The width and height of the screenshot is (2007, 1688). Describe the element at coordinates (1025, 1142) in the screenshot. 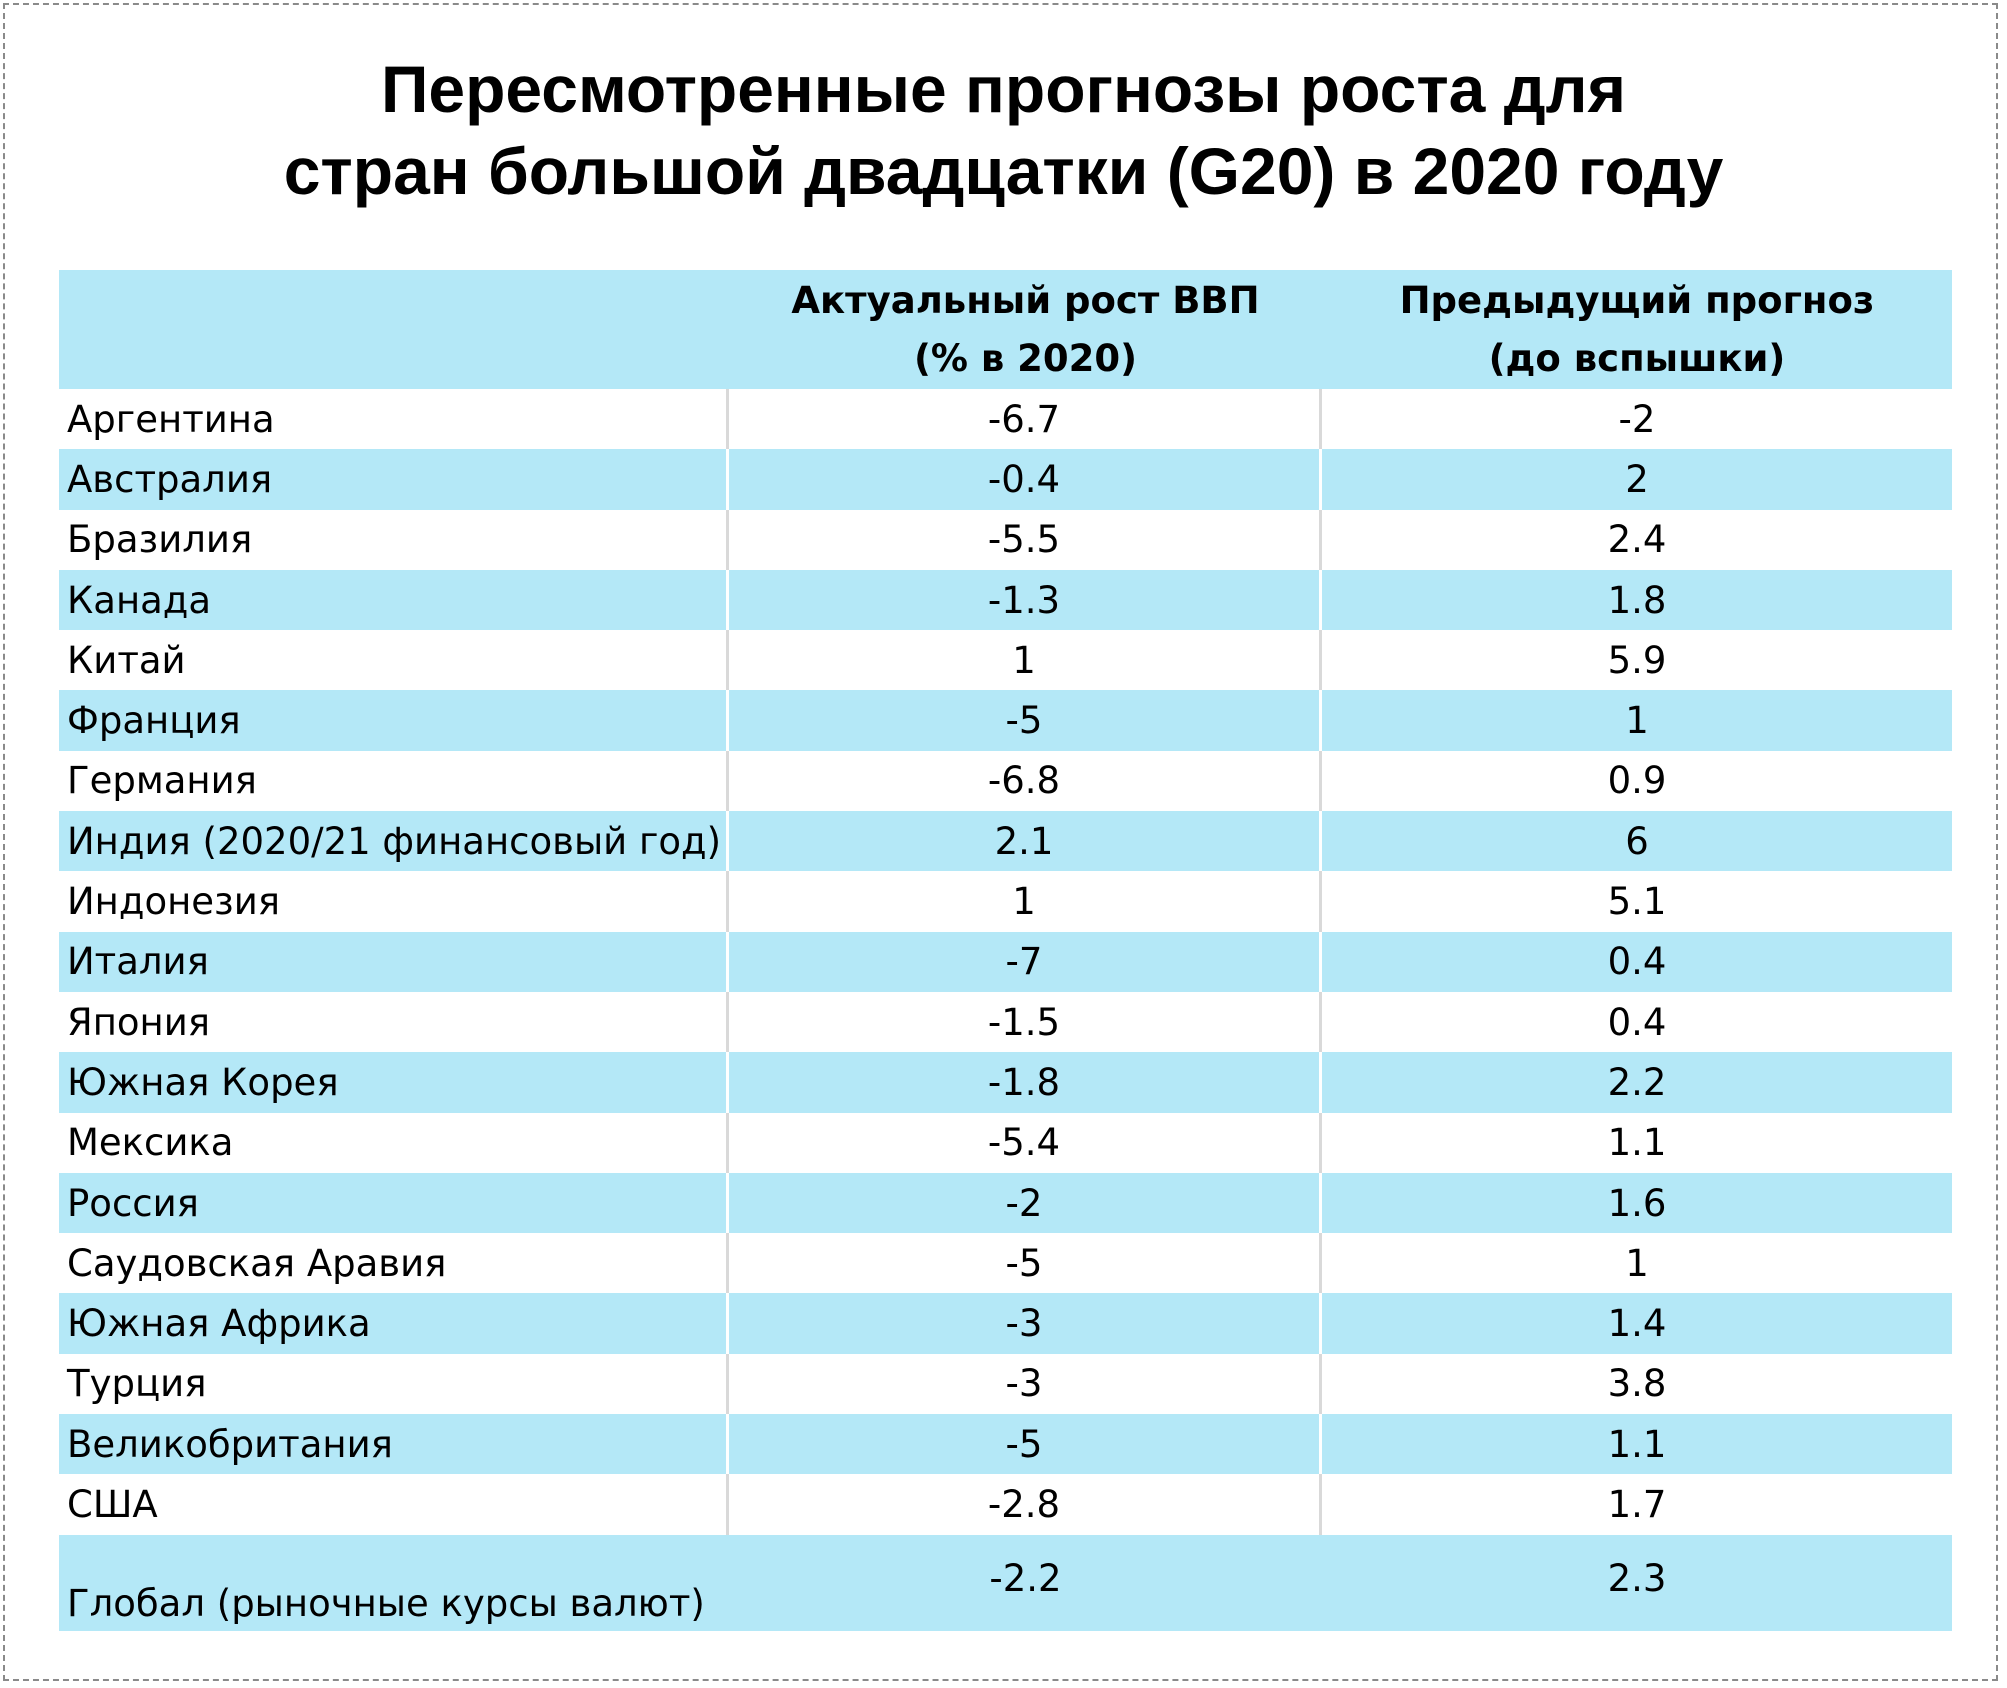

I see `cell-actual: -5.4` at that location.